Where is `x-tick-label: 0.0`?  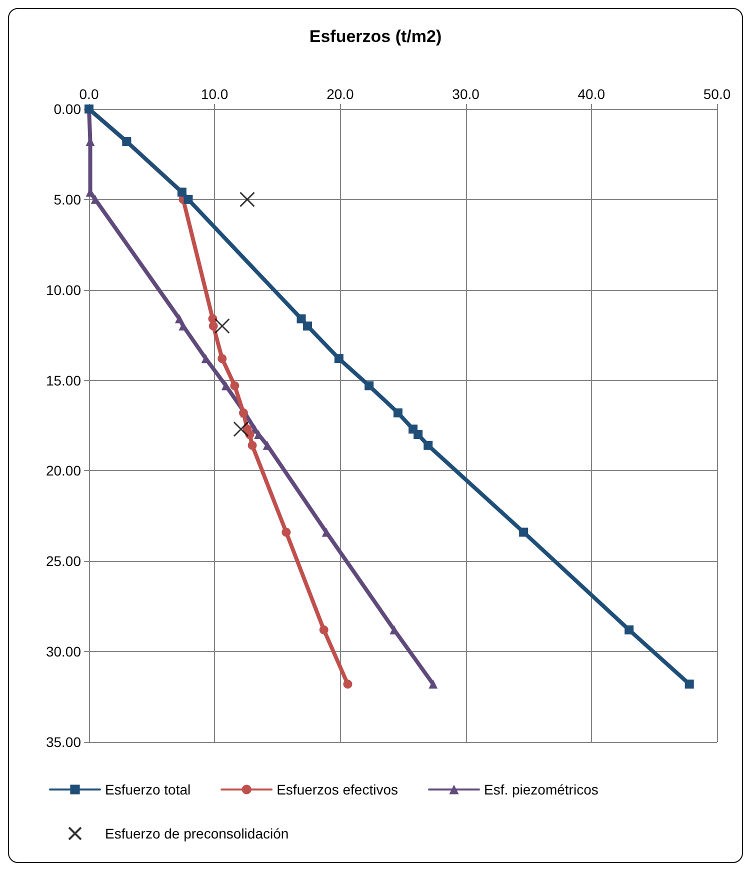 x-tick-label: 0.0 is located at coordinates (89, 94).